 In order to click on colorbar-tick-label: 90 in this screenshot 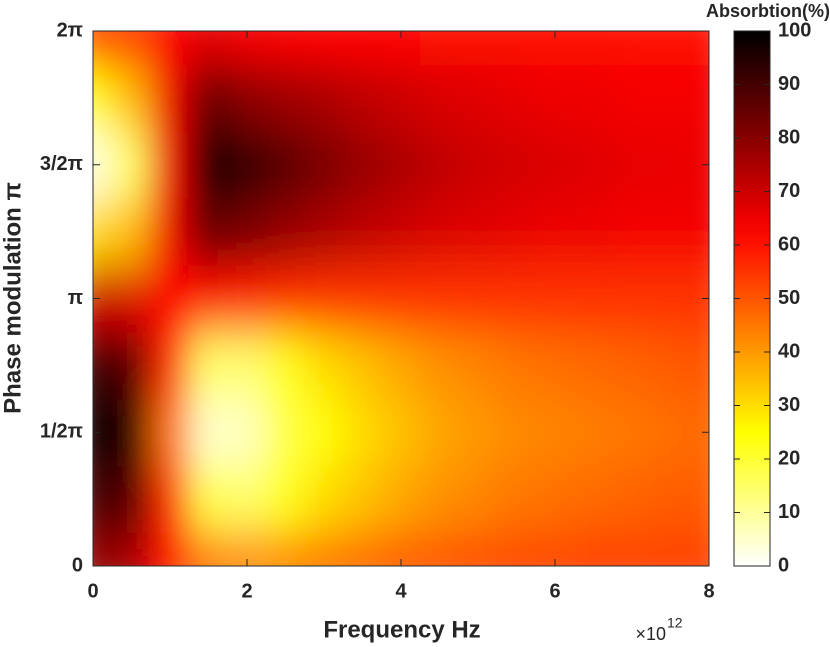, I will do `click(789, 84)`.